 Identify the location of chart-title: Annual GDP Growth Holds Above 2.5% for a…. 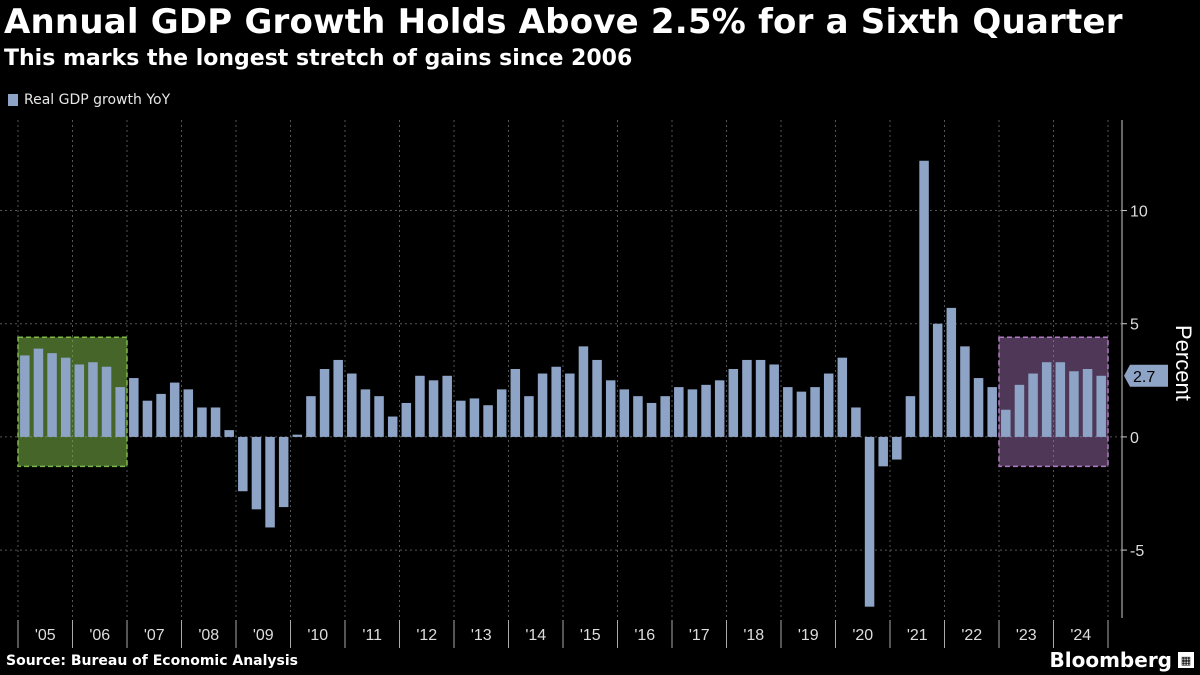
(563, 22).